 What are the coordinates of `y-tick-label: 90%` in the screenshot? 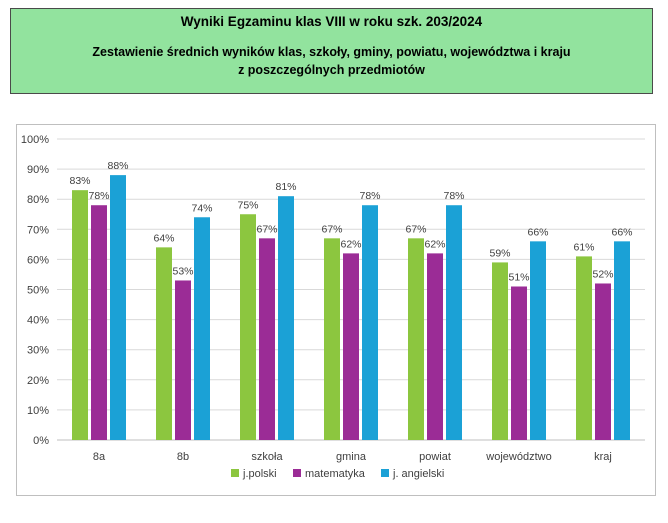 It's located at (38, 170).